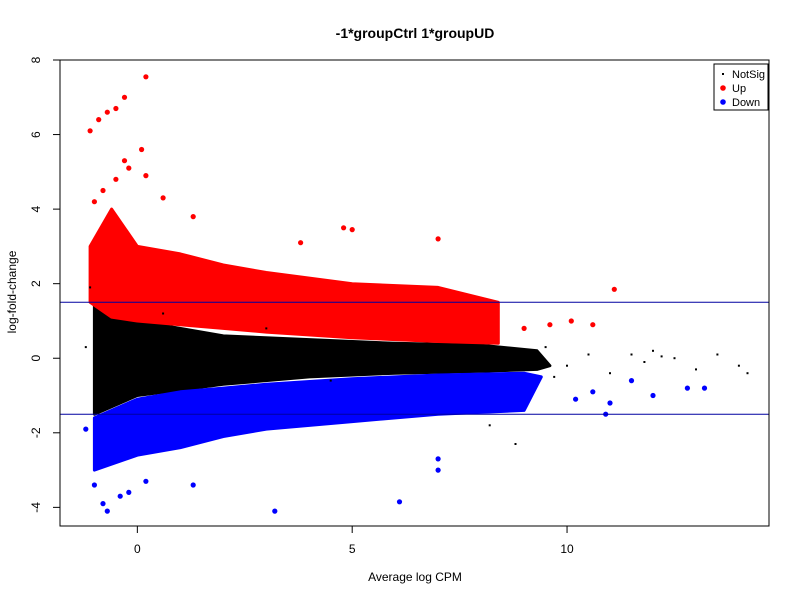 Image resolution: width=800 pixels, height=600 pixels. I want to click on y-tick-label: 0, so click(36, 358).